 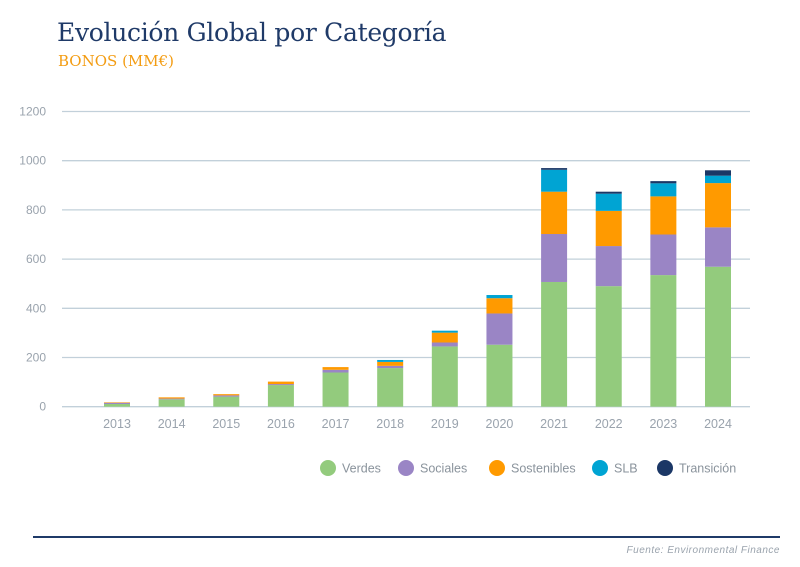 I want to click on legend-label: Verdes, so click(x=361, y=469).